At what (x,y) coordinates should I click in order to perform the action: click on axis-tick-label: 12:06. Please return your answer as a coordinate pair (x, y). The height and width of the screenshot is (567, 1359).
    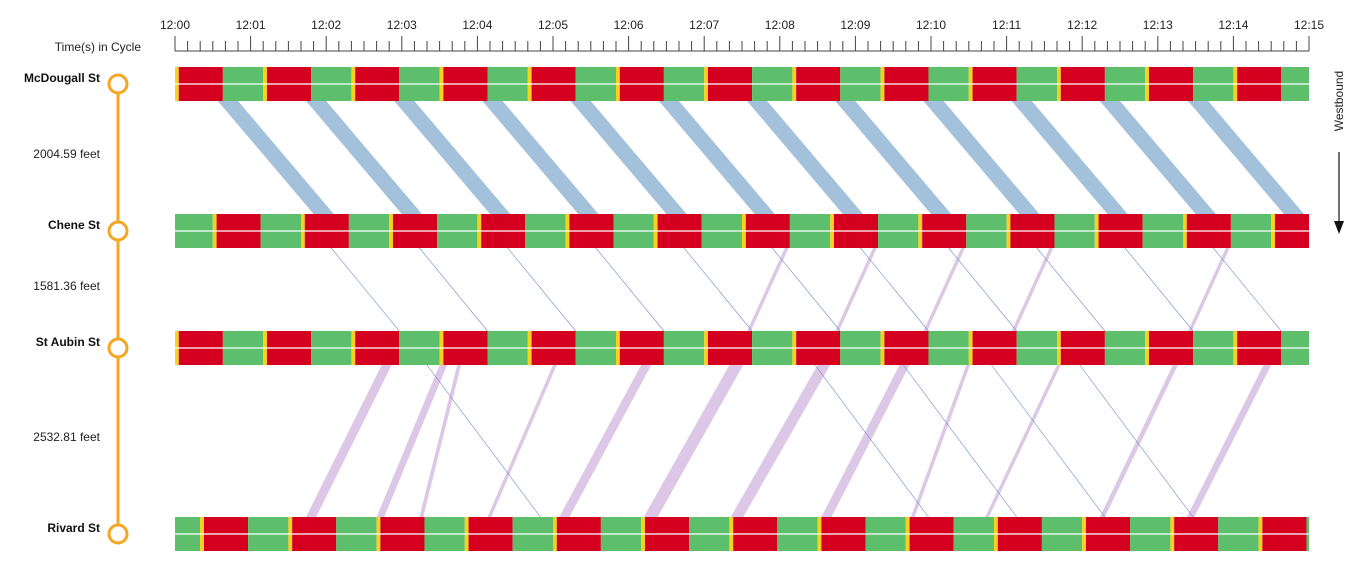
    Looking at the image, I should click on (629, 25).